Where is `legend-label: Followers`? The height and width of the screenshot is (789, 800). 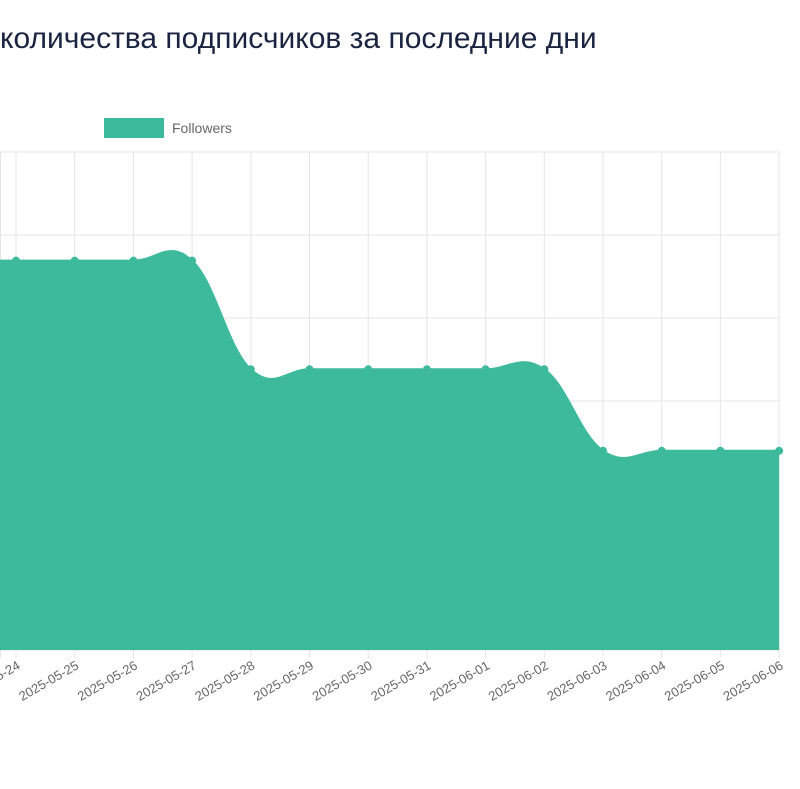
legend-label: Followers is located at coordinates (202, 128).